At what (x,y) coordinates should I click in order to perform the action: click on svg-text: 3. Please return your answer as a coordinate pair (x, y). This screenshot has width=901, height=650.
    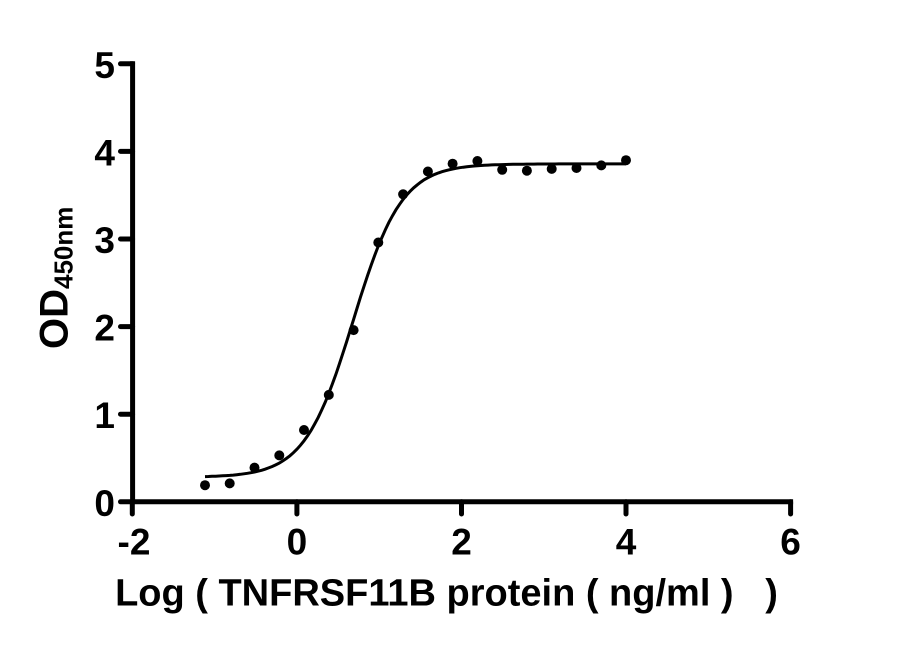
    Looking at the image, I should click on (104, 240).